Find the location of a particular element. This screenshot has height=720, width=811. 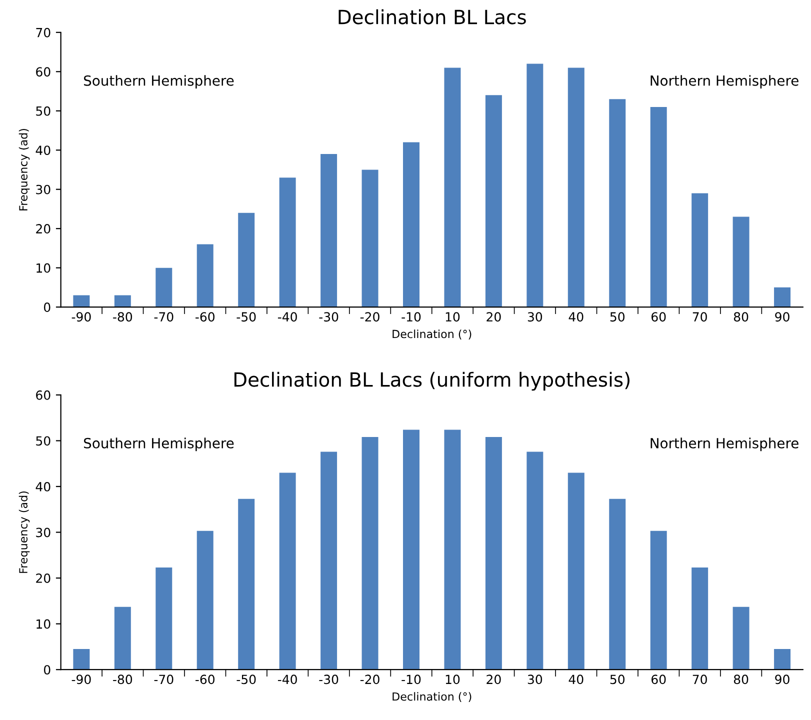

chart-title: Declination BL Lacs is located at coordinates (432, 16).